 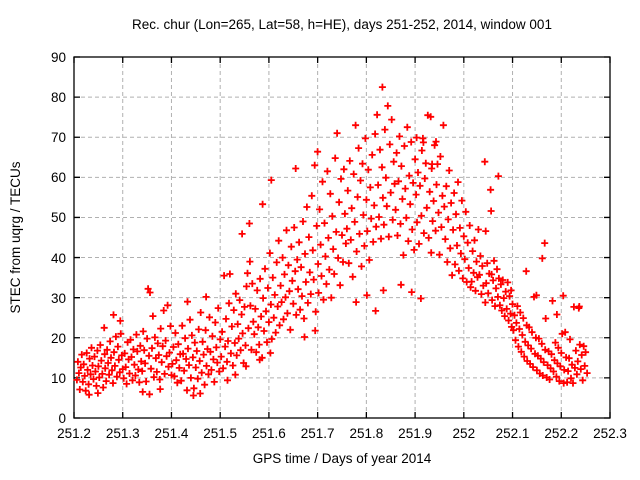 I want to click on y-tick-label: 20, so click(x=58, y=338).